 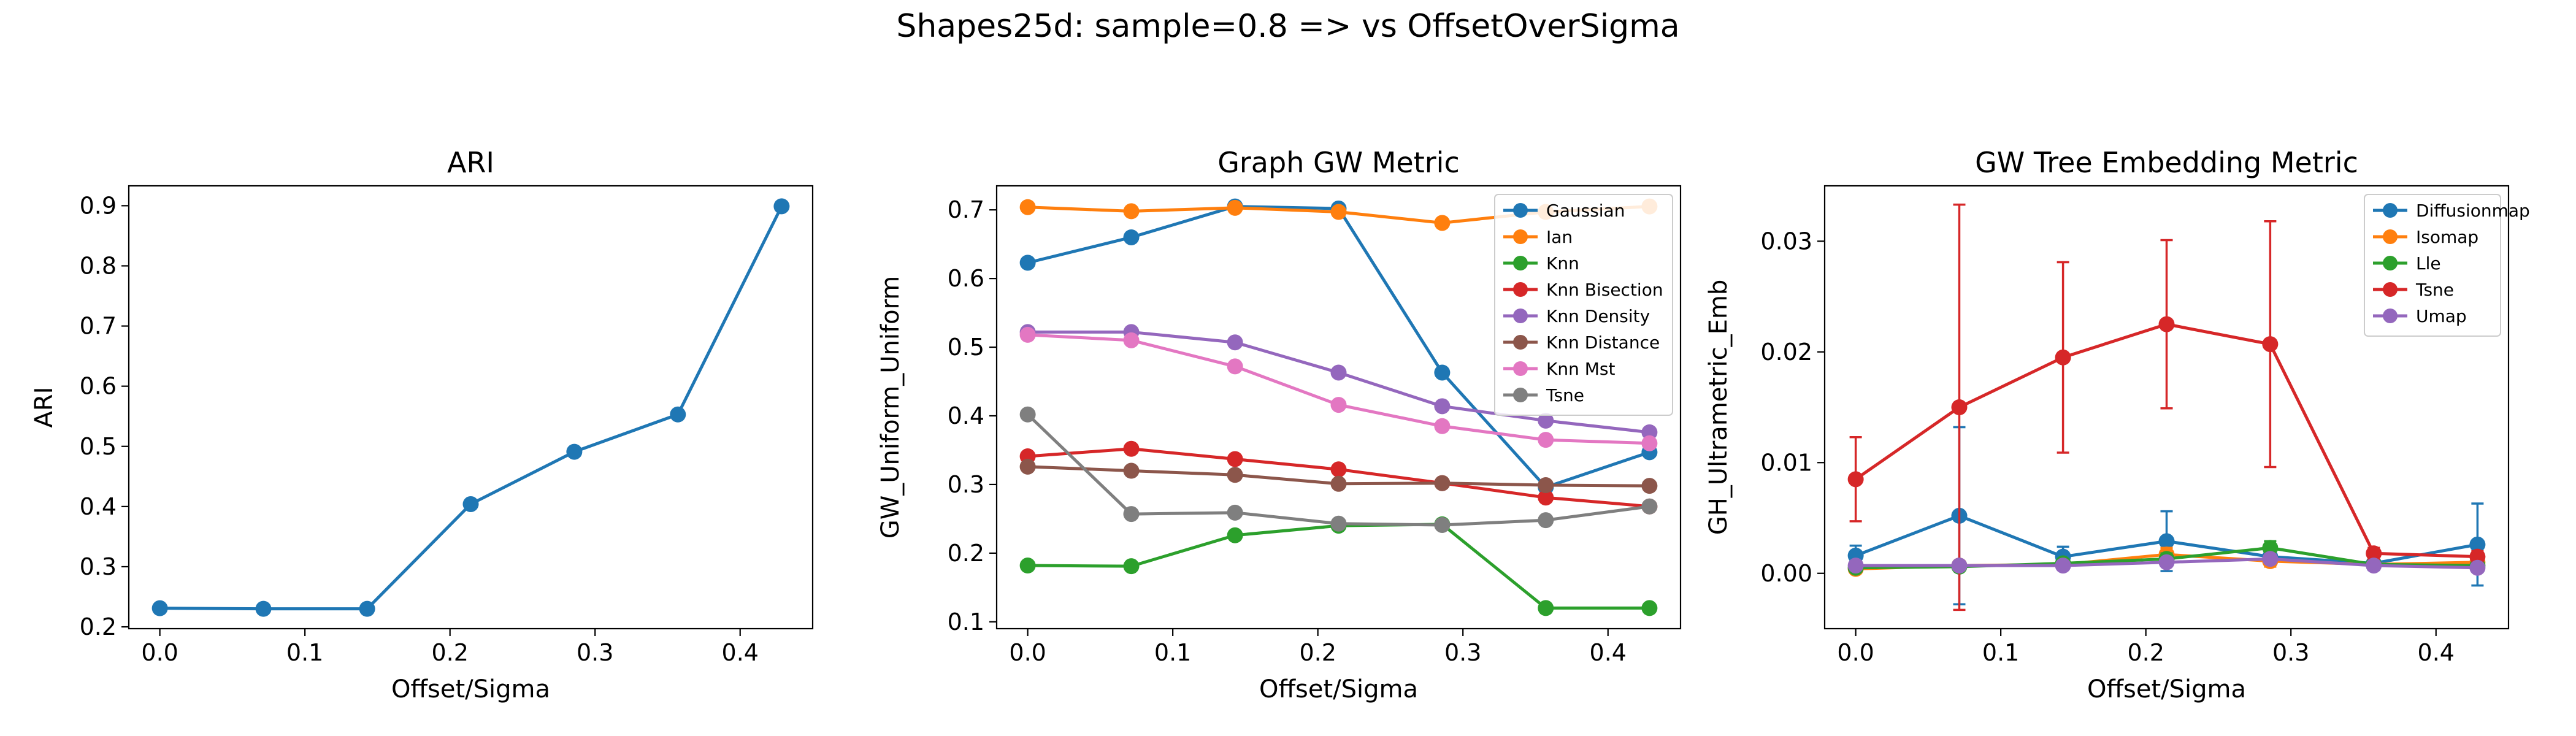 I want to click on legend-entry-label: Gaussian, so click(x=1585, y=211).